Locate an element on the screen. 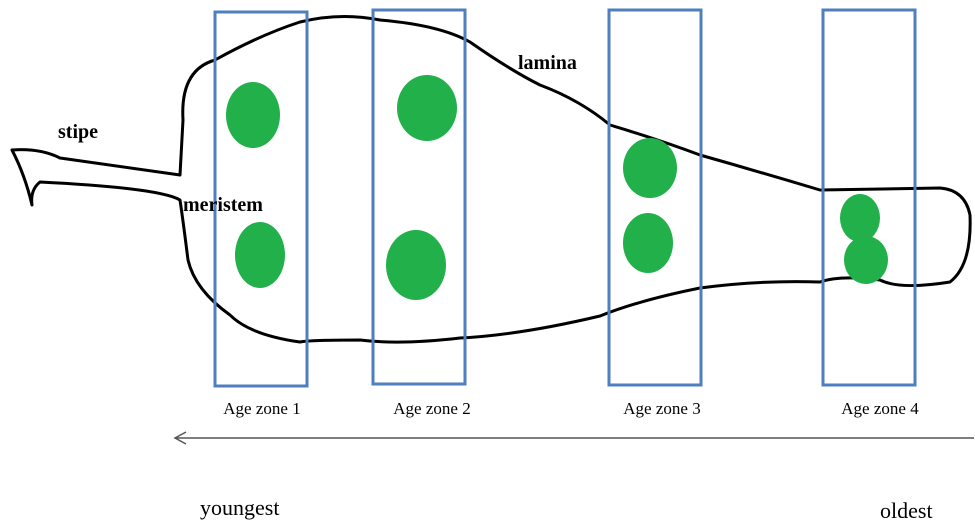  stipe-label: stipe is located at coordinates (78, 132).